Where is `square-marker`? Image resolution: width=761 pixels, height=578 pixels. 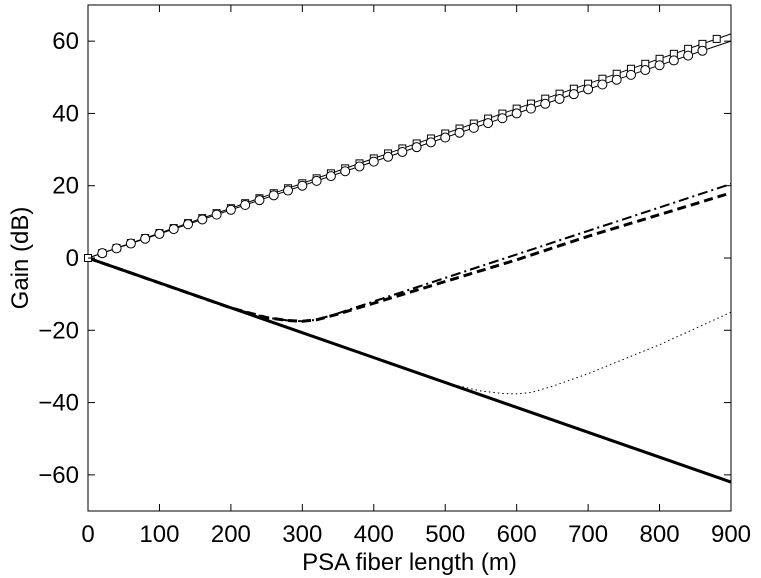
square-marker is located at coordinates (716, 38).